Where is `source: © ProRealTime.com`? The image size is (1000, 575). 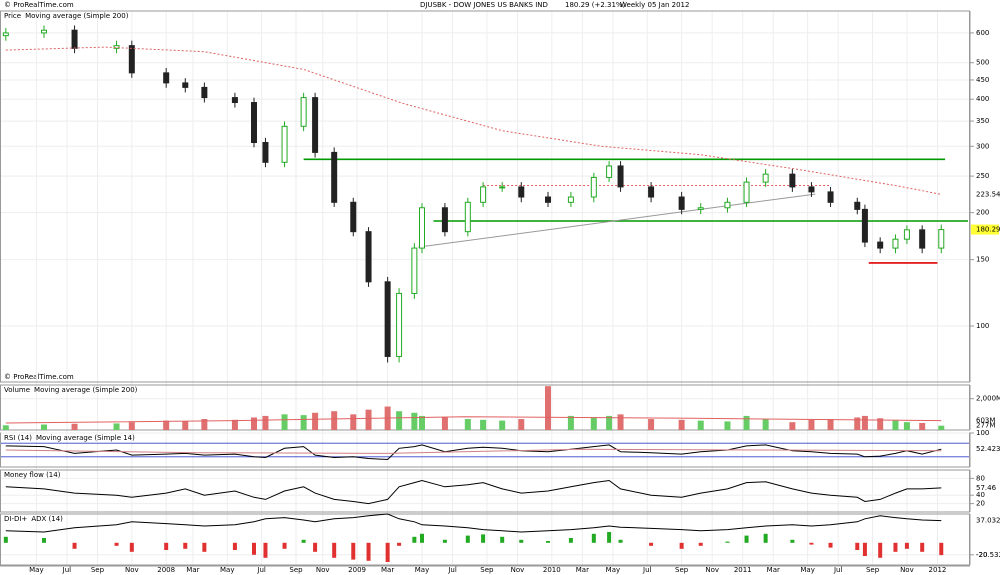 source: © ProRealTime.com is located at coordinates (39, 5).